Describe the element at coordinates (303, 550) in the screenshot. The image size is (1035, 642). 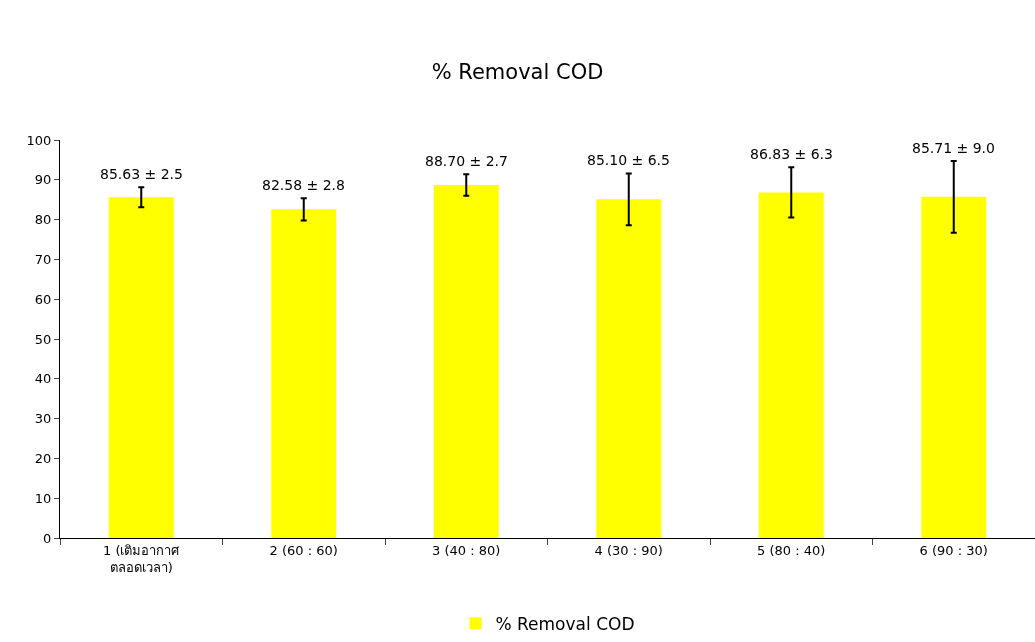
I see `x-tick-label: 2 (60 : 60)` at that location.